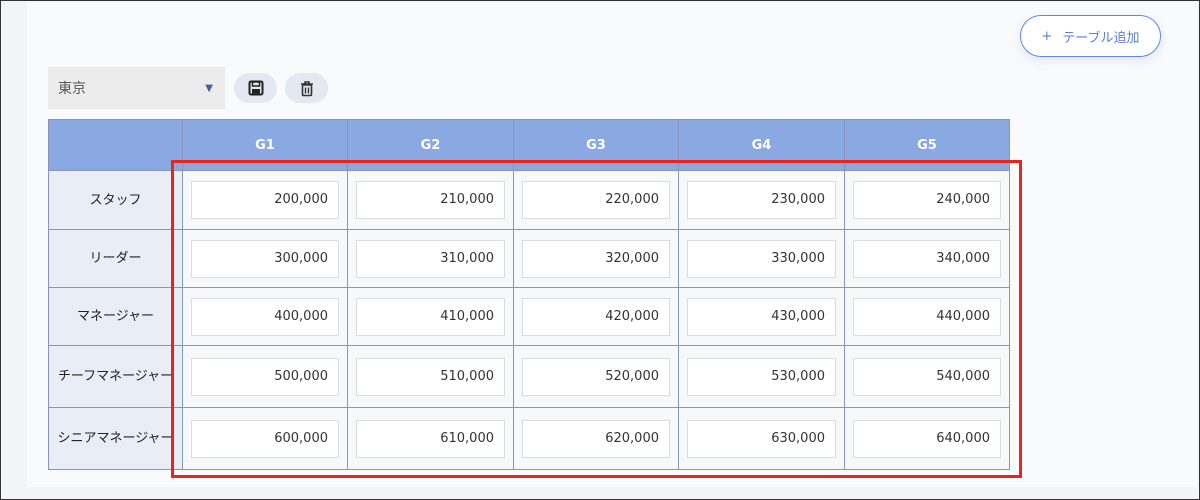  Describe the element at coordinates (1101, 38) in the screenshot. I see `add-table-label: テーブル追加` at that location.